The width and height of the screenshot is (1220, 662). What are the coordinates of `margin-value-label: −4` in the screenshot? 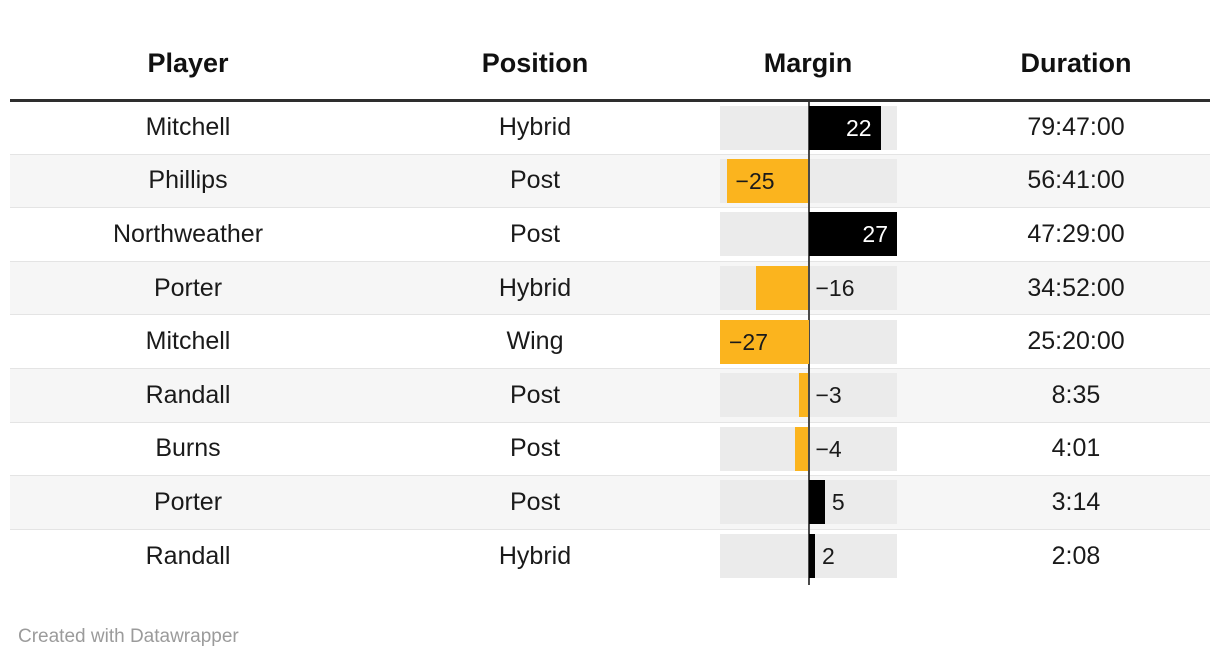 It's located at (828, 448).